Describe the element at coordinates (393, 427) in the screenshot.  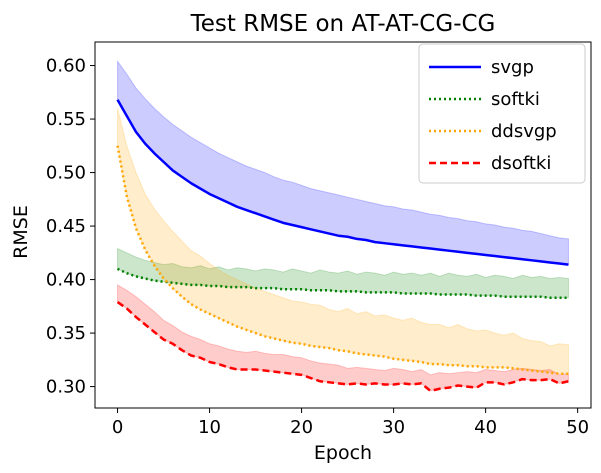
I see `x-tick-label: 30` at that location.